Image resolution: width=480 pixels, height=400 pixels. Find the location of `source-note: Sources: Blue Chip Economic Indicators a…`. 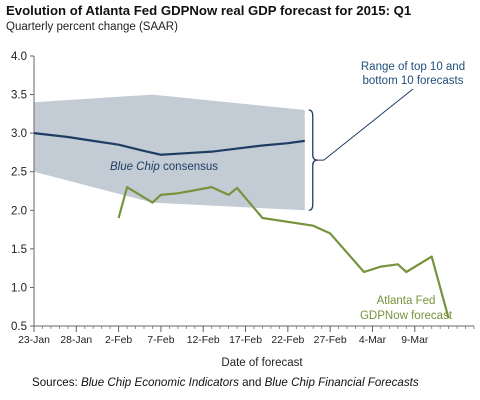

source-note: Sources: Blue Chip Economic Indicators a… is located at coordinates (225, 382).